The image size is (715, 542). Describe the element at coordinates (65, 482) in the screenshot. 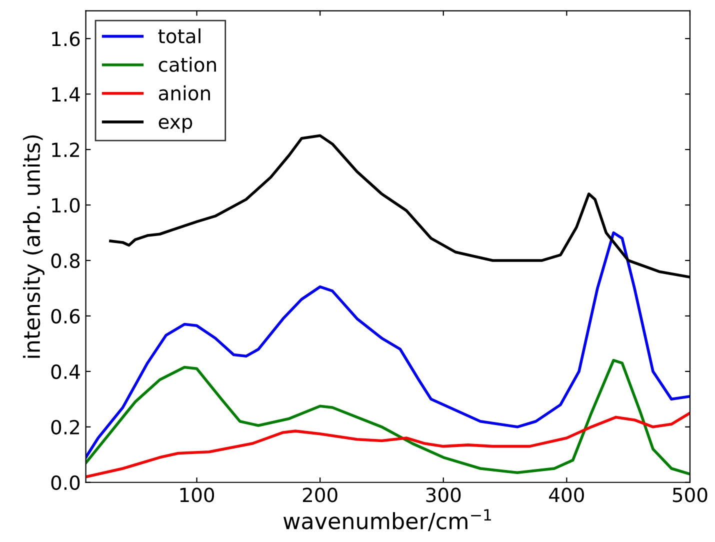

I see `y-tick-label: 0.0` at that location.